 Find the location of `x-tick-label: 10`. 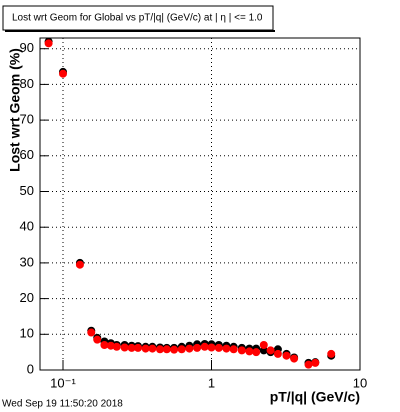

x-tick-label: 10 is located at coordinates (360, 382).